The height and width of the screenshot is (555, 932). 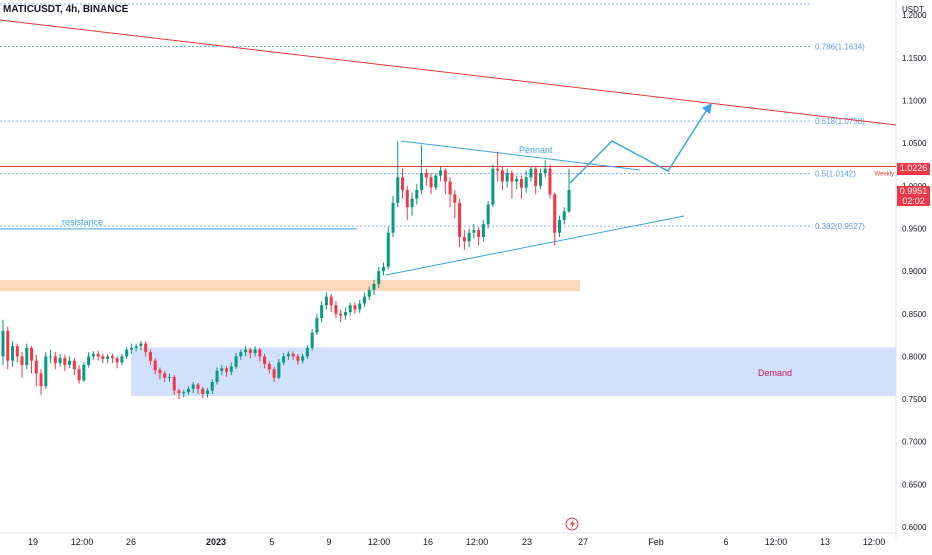 What do you see at coordinates (825, 542) in the screenshot?
I see `time-tick-label: 13` at bounding box center [825, 542].